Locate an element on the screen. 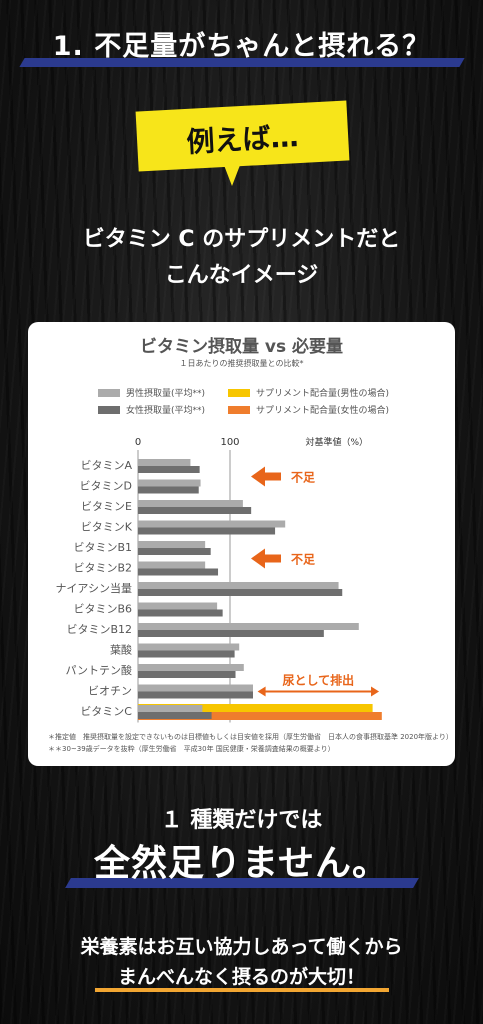 The image size is (483, 1024). legend-label: 女性摂取量(平均**) is located at coordinates (166, 411).